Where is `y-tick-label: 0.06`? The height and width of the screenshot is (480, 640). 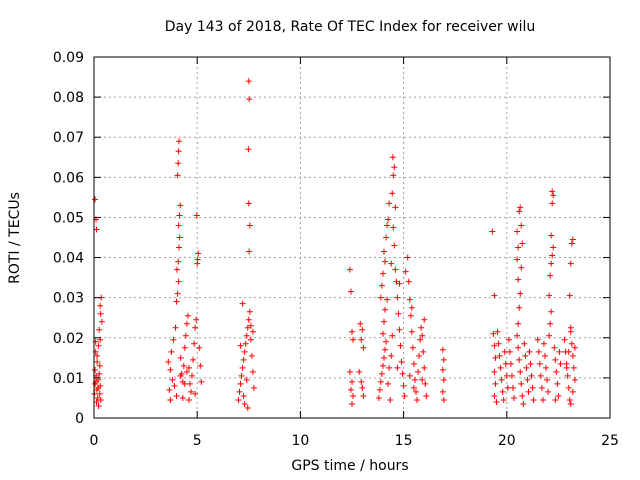 y-tick-label: 0.06 is located at coordinates (68, 178).